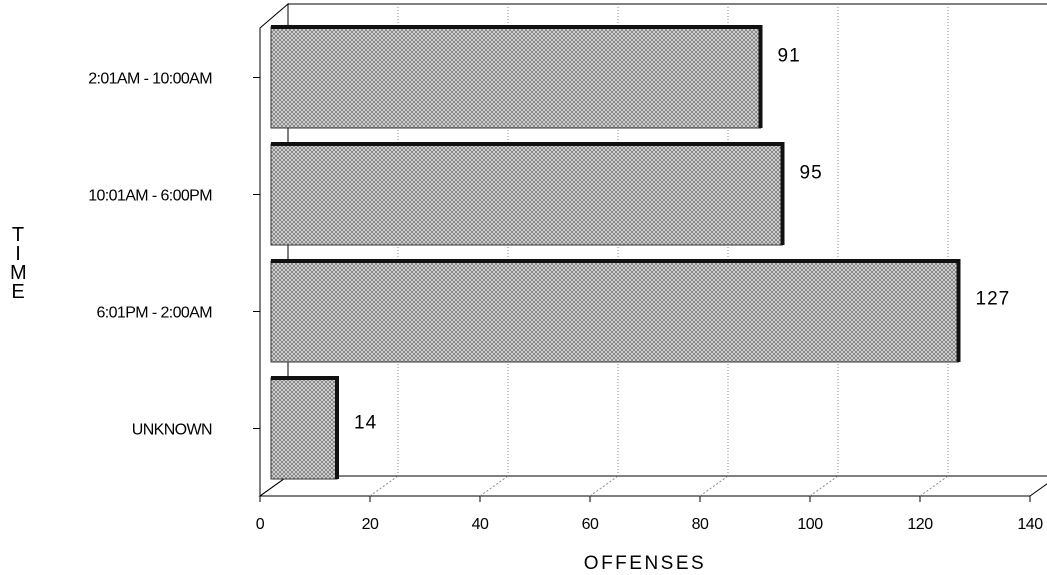  I want to click on category-label: 2:01AM - 10:00AM, so click(150, 79).